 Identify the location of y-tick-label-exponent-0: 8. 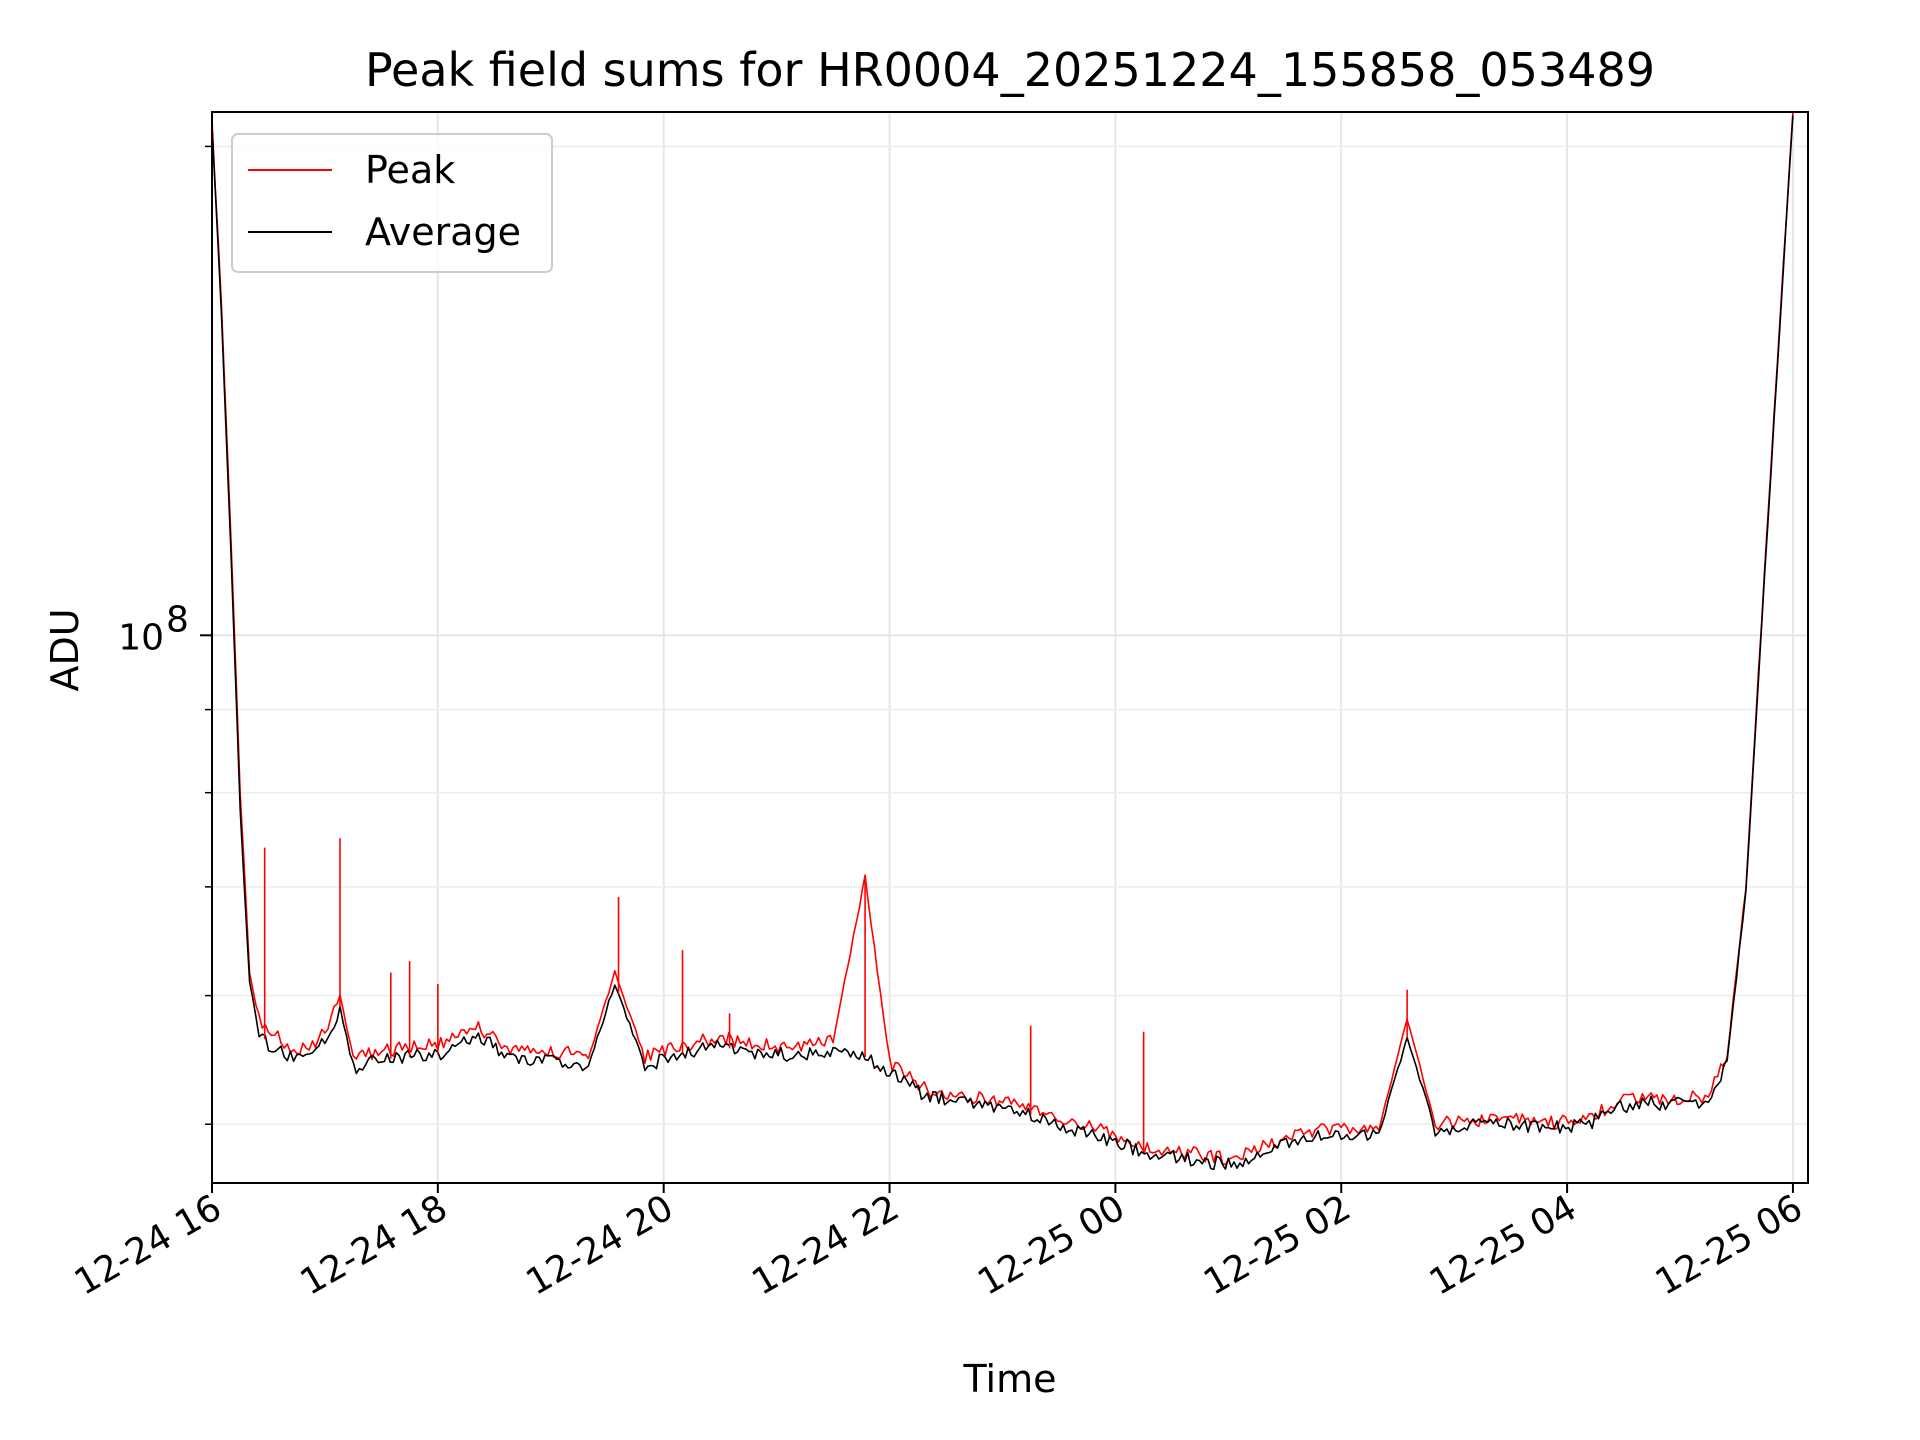
(177, 619).